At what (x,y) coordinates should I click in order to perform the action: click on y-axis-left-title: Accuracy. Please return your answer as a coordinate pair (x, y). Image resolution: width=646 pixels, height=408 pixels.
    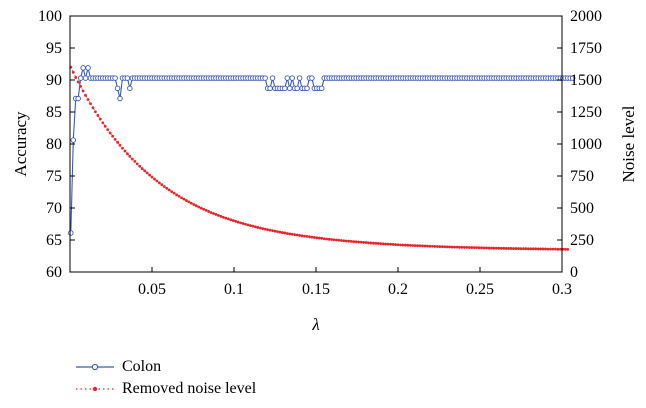
    Looking at the image, I should click on (20, 144).